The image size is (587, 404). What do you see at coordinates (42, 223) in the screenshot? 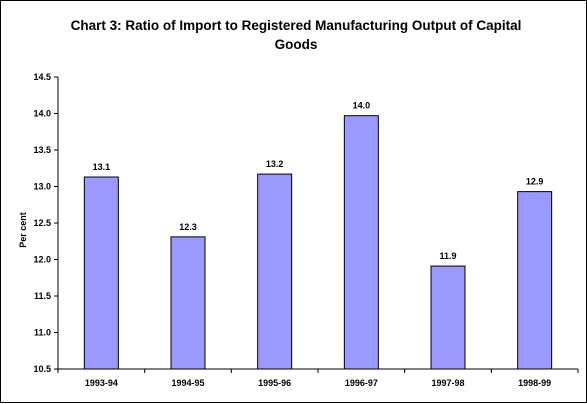
I see `y-tick-label: 12.5` at bounding box center [42, 223].